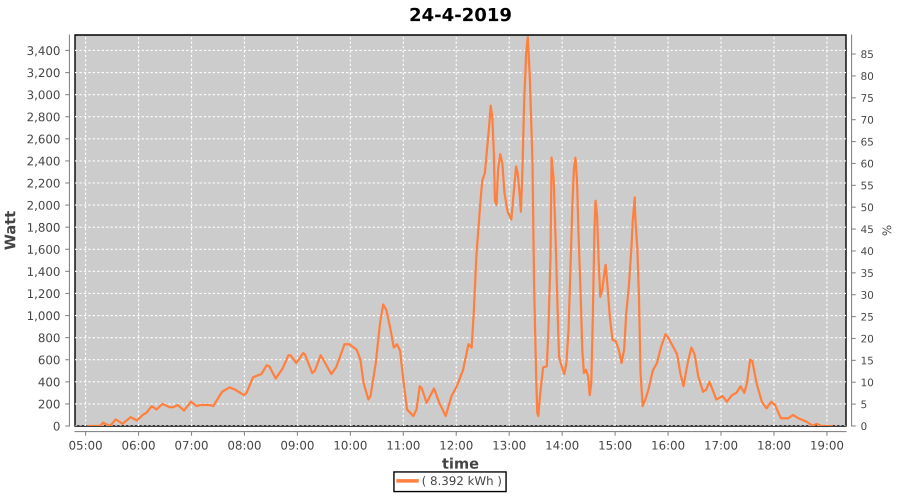  Describe the element at coordinates (44, 95) in the screenshot. I see `y-tick-label: 3,000` at that location.